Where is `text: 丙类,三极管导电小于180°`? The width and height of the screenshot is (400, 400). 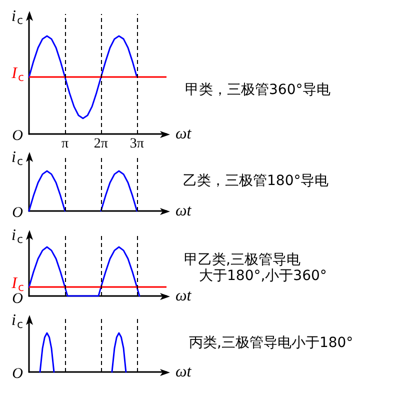
text: 丙类,三极管导电小于180° is located at coordinates (271, 343).